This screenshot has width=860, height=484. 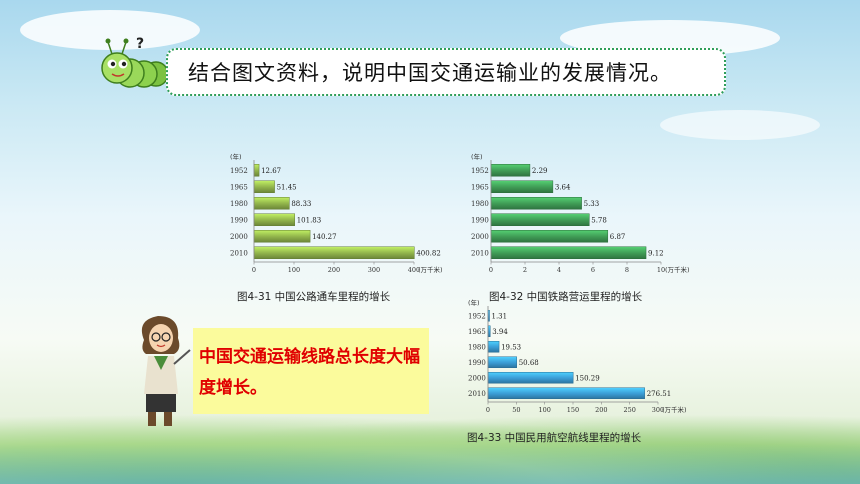 I want to click on value-label: 88.33, so click(x=301, y=204).